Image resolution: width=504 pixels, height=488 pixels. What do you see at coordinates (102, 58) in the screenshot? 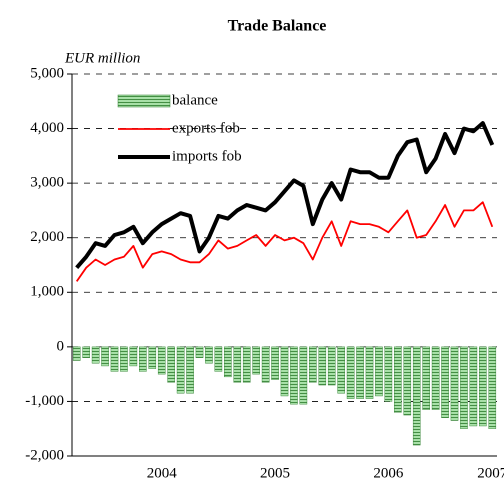
I see `y-axis-label: EUR million` at bounding box center [102, 58].